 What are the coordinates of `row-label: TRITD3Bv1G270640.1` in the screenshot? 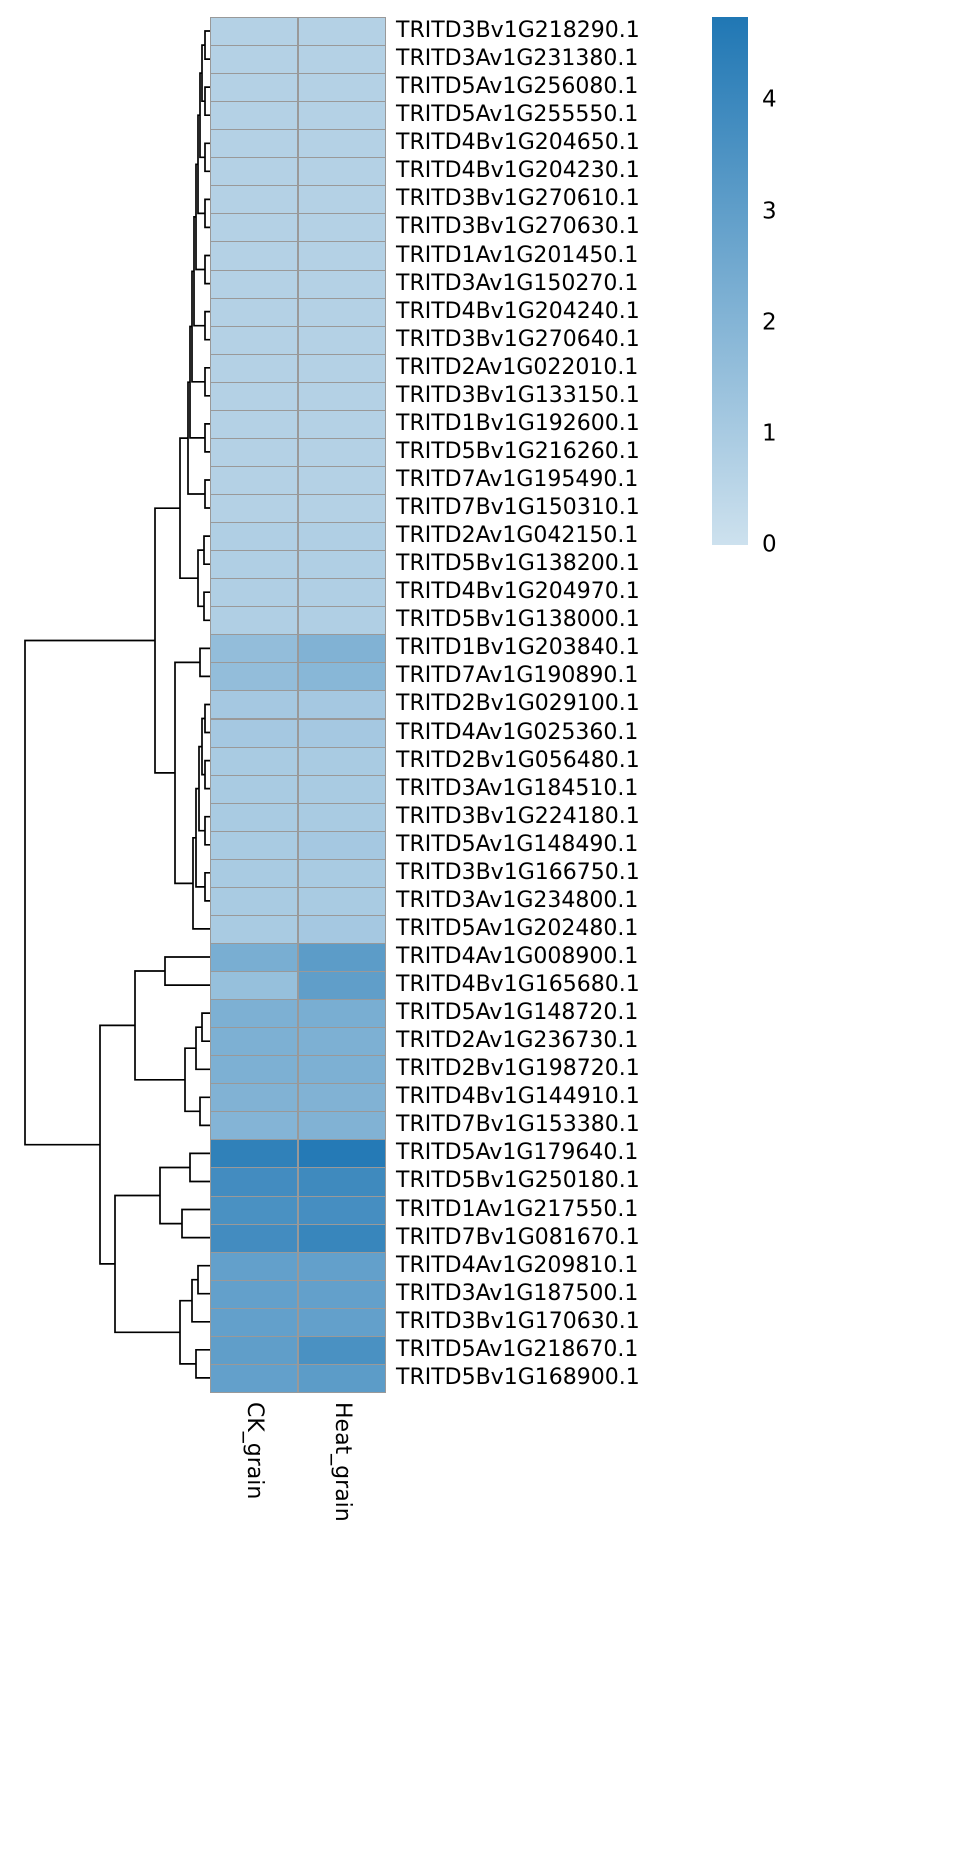 It's located at (518, 339).